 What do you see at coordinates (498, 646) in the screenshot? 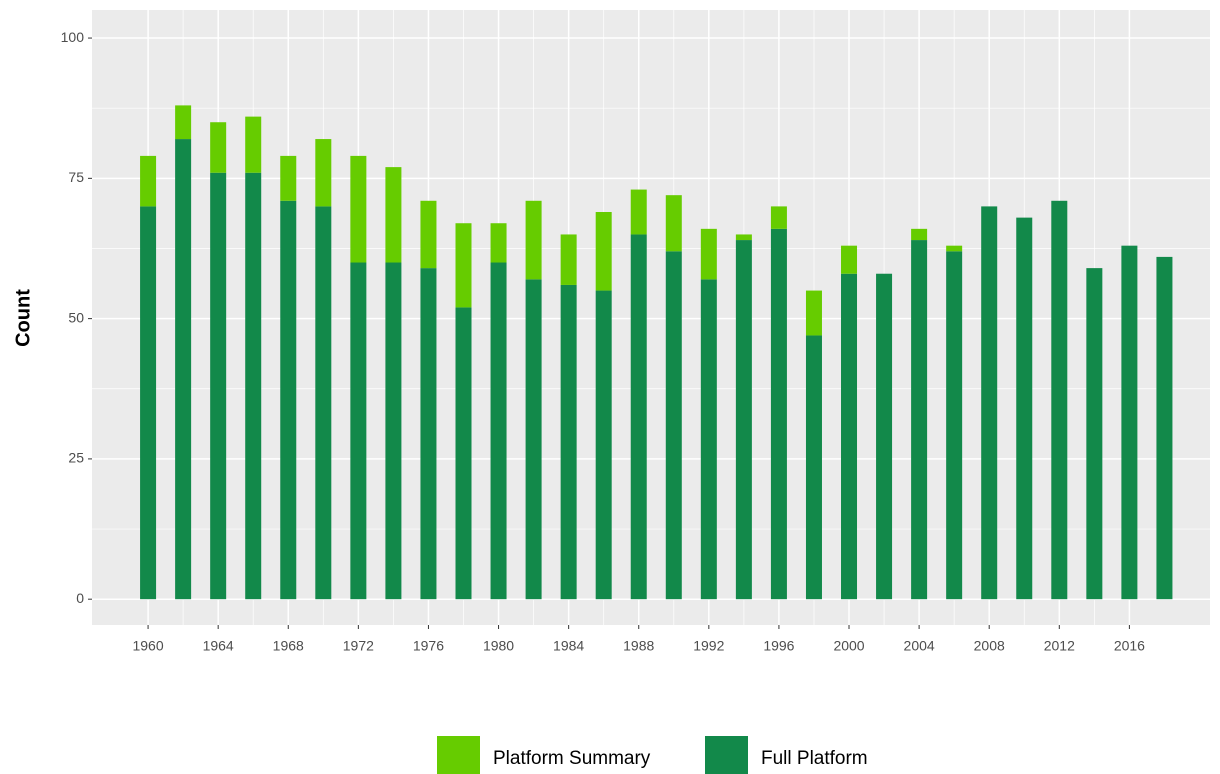
I see `x-tick-label: 1980` at bounding box center [498, 646].